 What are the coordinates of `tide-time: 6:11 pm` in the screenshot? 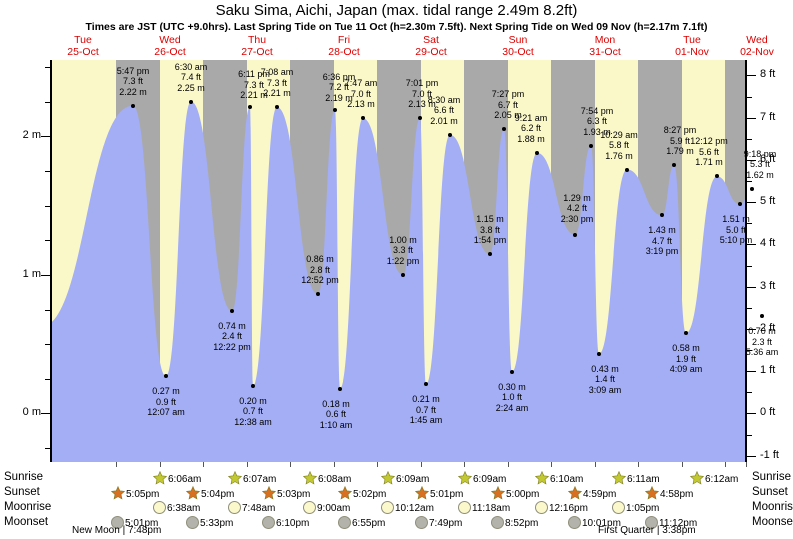 It's located at (254, 74).